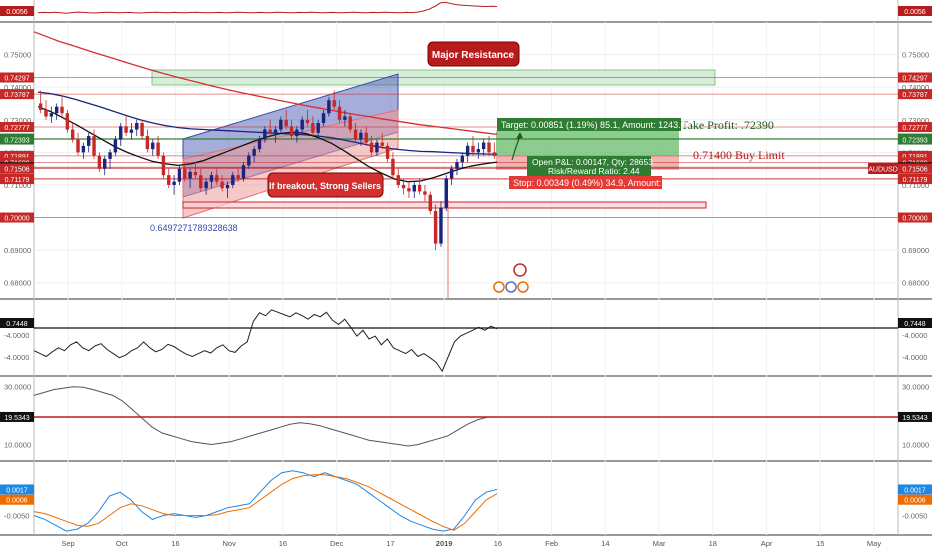 This screenshot has height=555, width=932. I want to click on breakout-callout: If breakout, Strong Sellers, so click(325, 185).